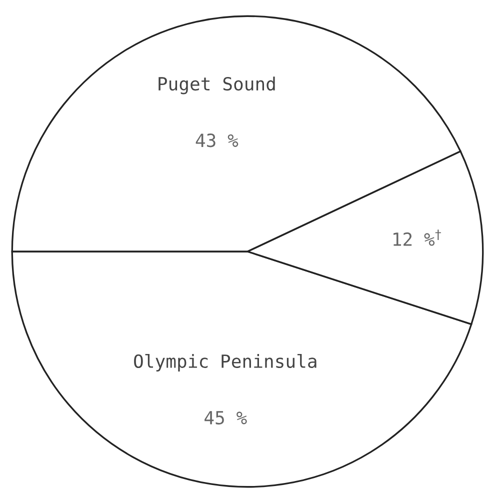 This screenshot has width=495, height=498. What do you see at coordinates (225, 363) in the screenshot?
I see `slice-label: Olympic Peninsula` at bounding box center [225, 363].